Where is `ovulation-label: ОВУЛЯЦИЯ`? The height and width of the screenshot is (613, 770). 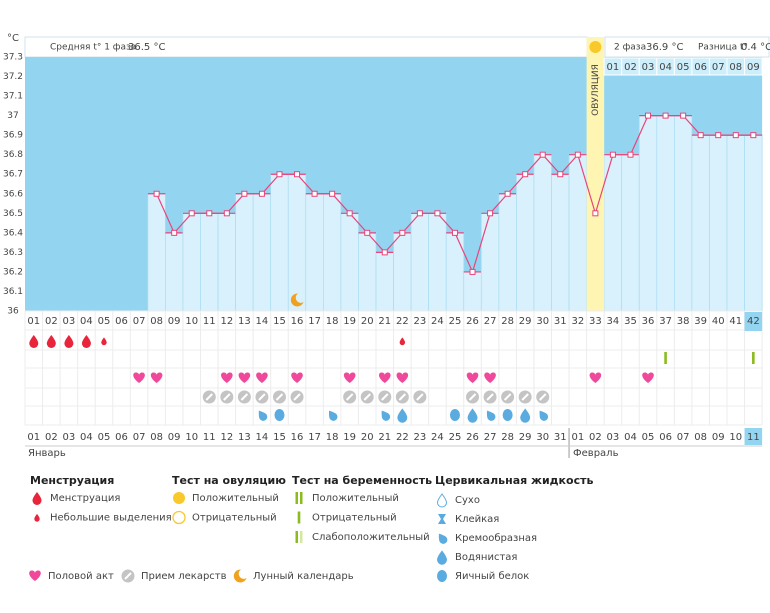 ovulation-label: ОВУЛЯЦИЯ is located at coordinates (596, 90).